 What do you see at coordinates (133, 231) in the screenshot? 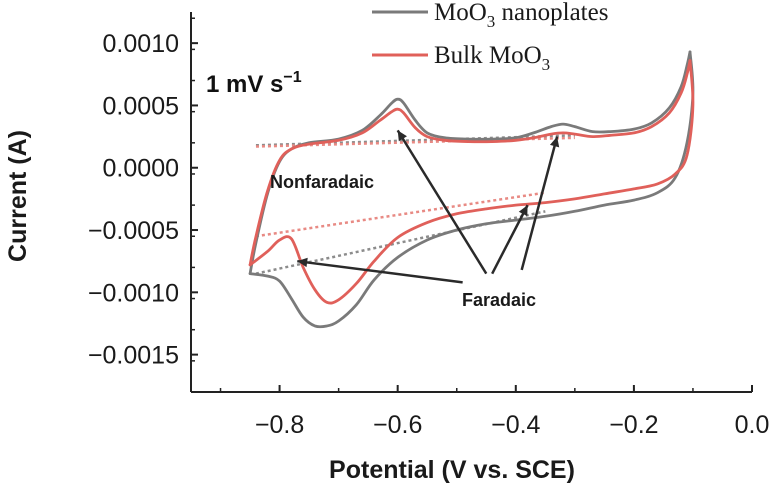
I see `y-tick-label-3: −0.0005` at bounding box center [133, 231].